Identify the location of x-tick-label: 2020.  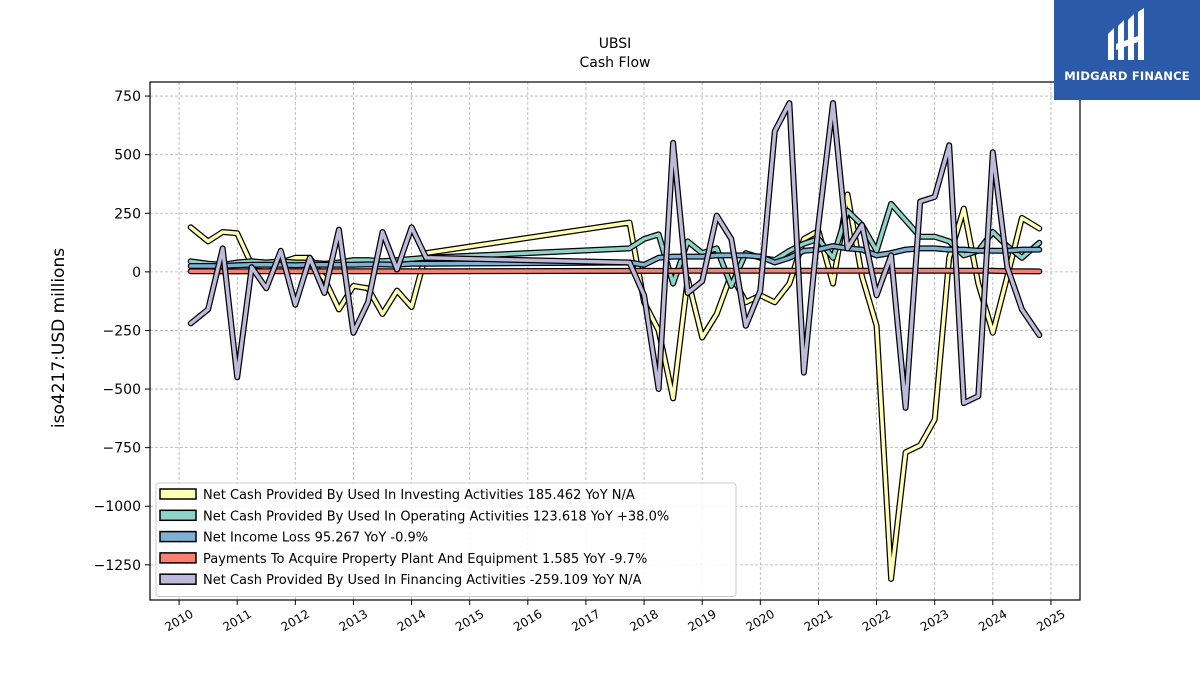
(760, 620).